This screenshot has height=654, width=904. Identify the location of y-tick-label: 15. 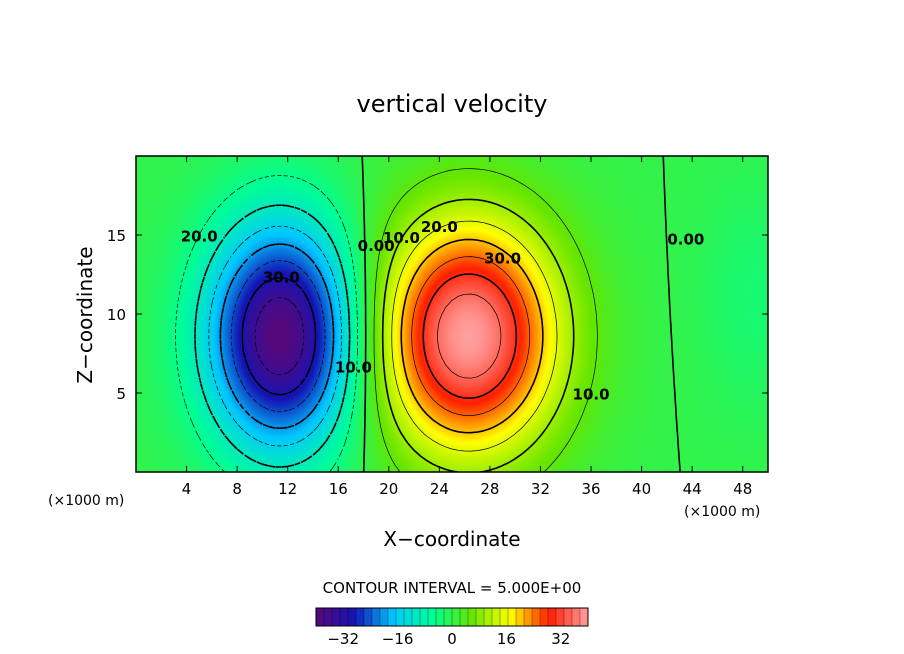
(116, 236).